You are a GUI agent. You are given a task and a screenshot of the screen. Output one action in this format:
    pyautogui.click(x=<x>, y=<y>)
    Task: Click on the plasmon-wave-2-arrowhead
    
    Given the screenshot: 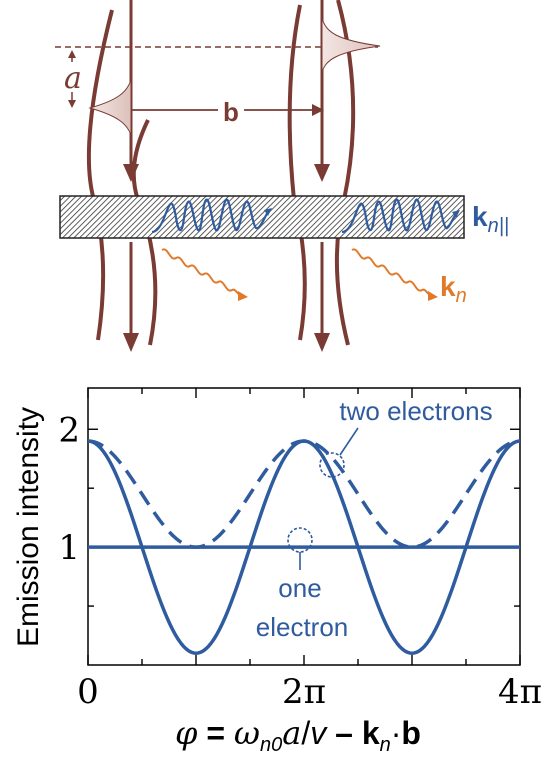 What is the action you would take?
    pyautogui.click(x=456, y=214)
    